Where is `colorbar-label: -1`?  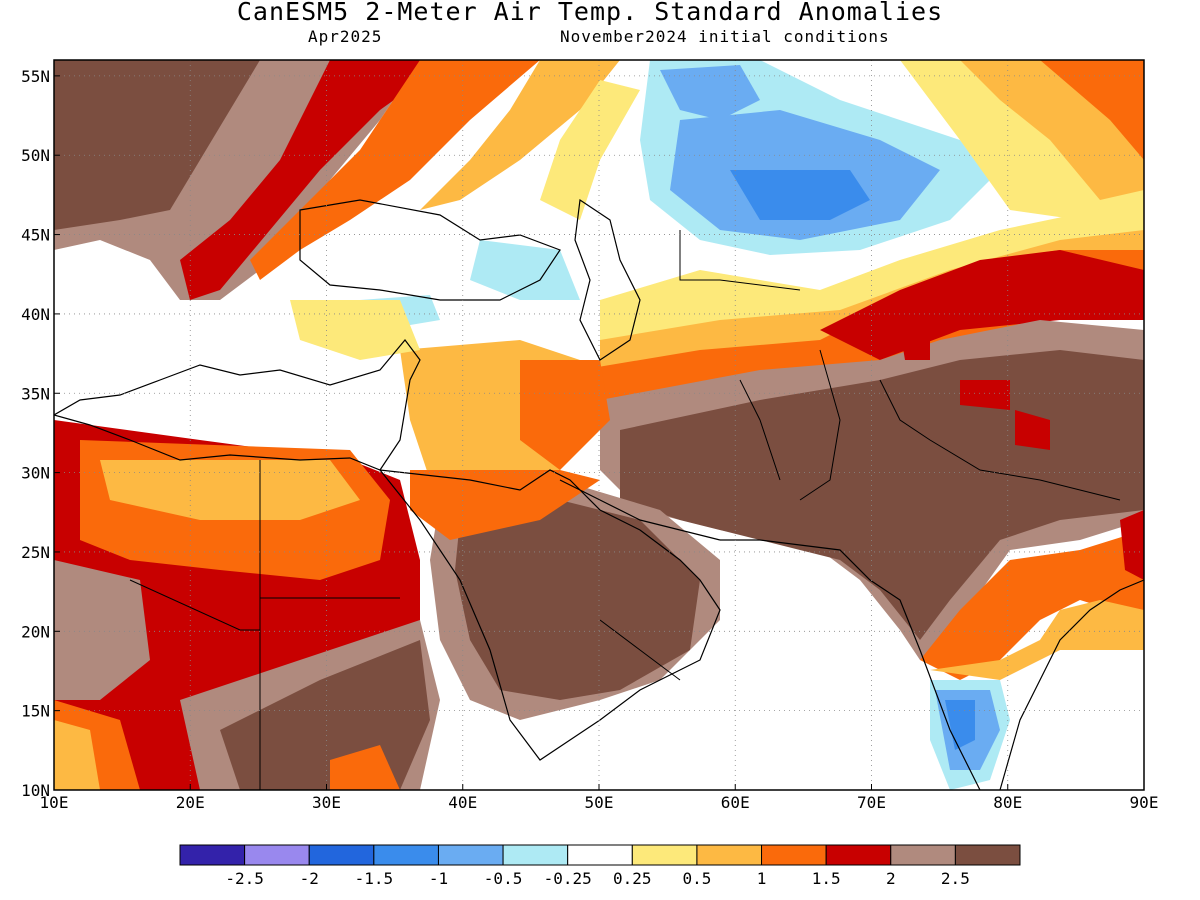 colorbar-label: -1 is located at coordinates (438, 878).